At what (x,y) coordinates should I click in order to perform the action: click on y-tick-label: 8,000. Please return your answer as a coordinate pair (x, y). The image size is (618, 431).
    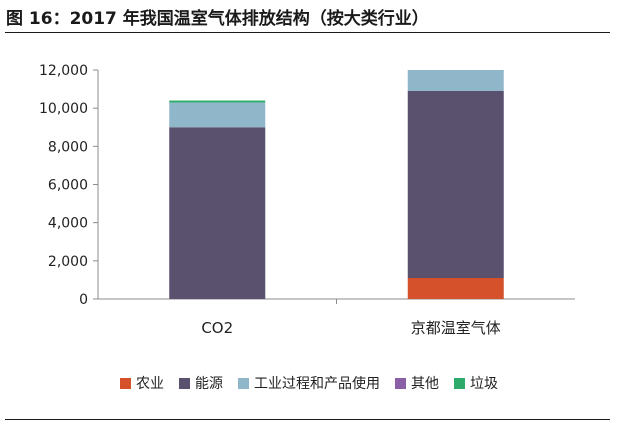
    Looking at the image, I should click on (68, 147).